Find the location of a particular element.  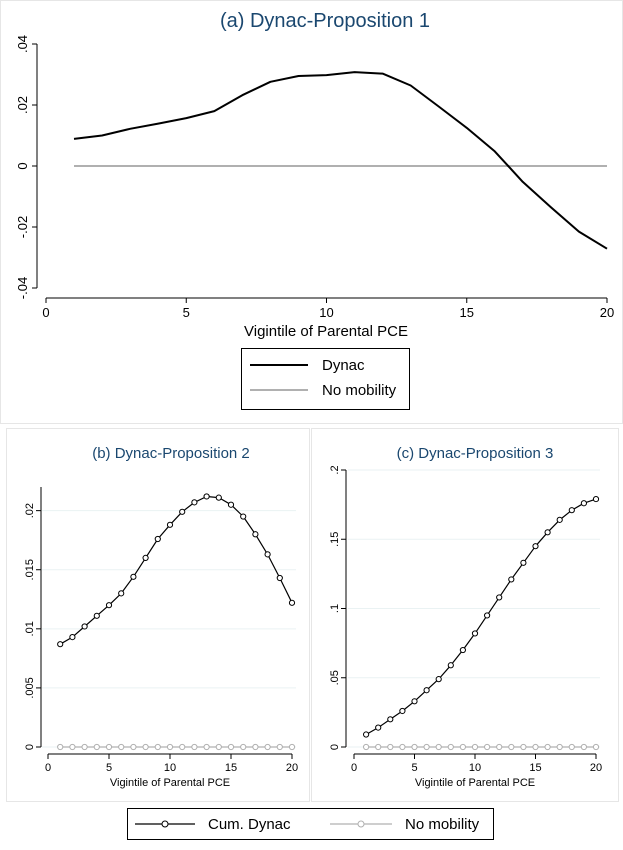

chart-c-series is located at coordinates (481, 623).